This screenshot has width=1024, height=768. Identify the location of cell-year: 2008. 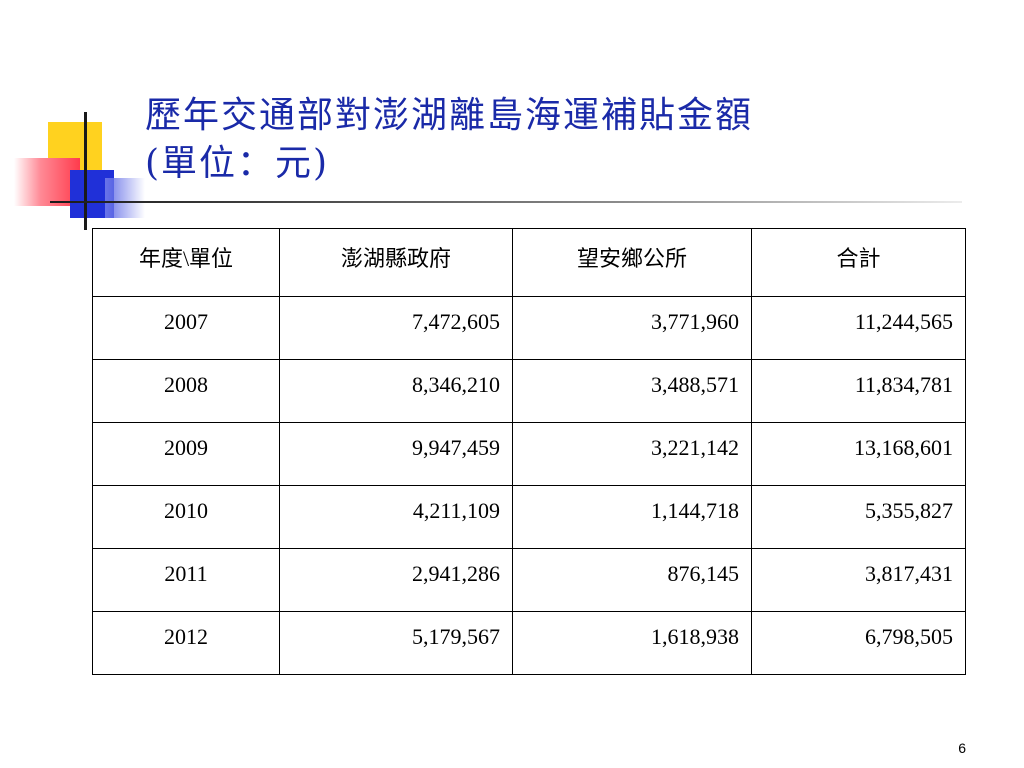
(186, 391).